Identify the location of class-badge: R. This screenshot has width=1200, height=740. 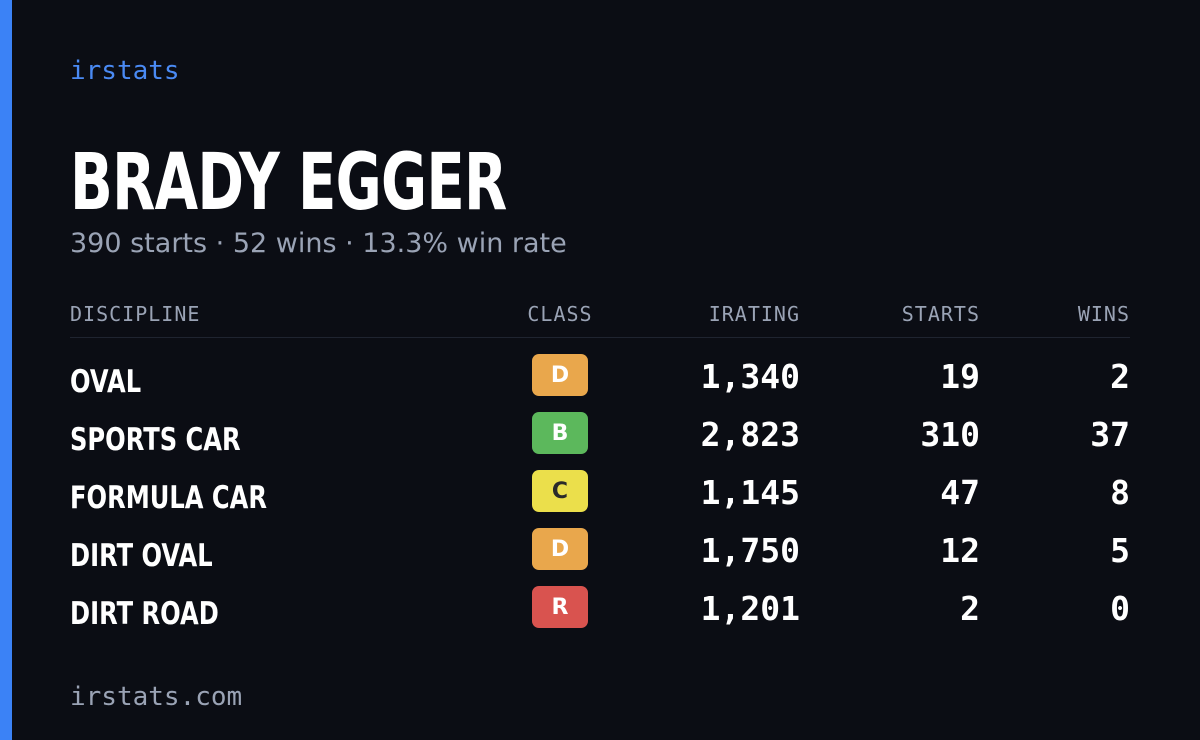
(560, 607).